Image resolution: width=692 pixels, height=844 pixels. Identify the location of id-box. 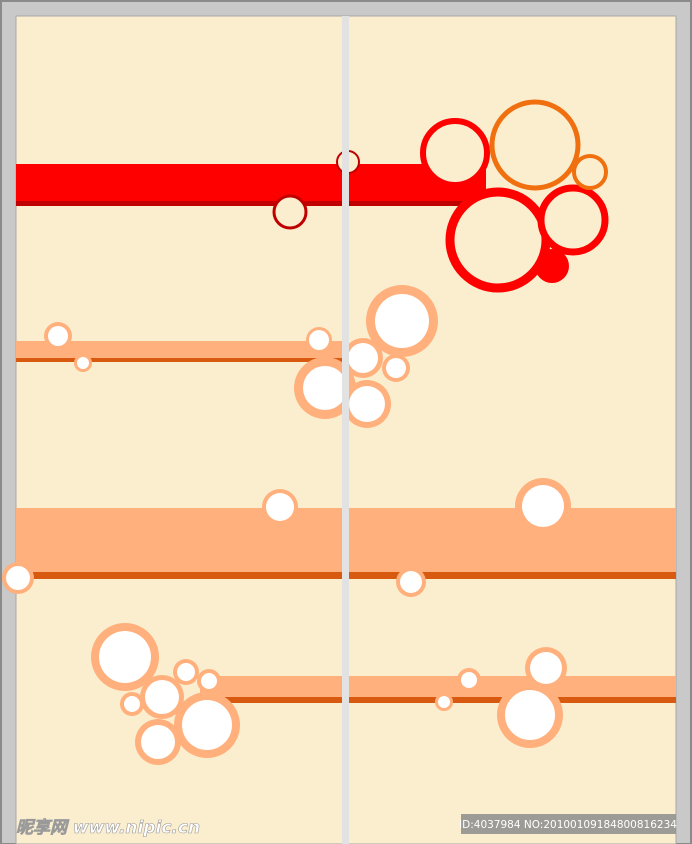
(568, 824).